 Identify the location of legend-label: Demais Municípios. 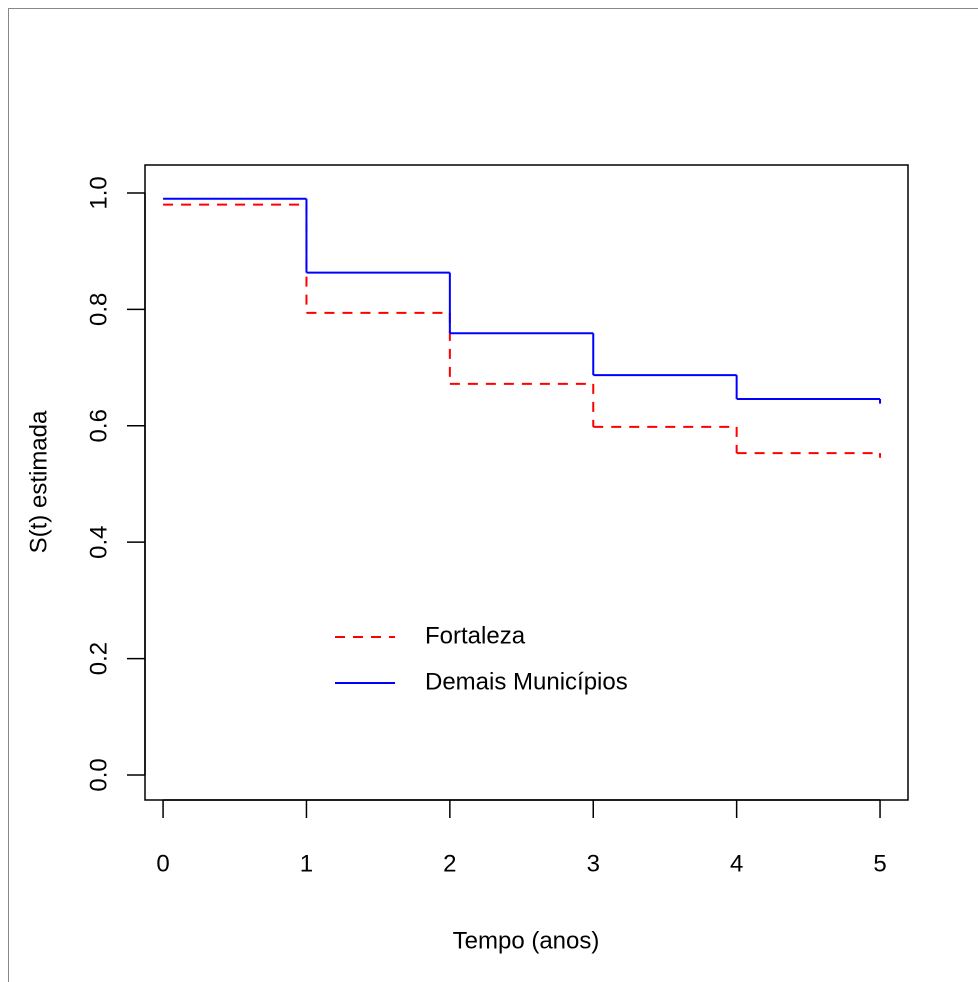
(526, 681).